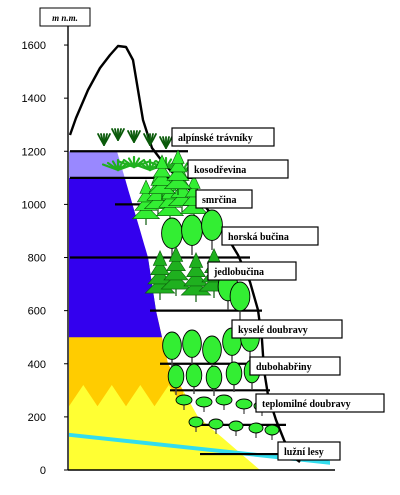 This screenshot has height=495, width=400. Describe the element at coordinates (34, 46) in the screenshot. I see `y-tick-label: 1600` at that location.